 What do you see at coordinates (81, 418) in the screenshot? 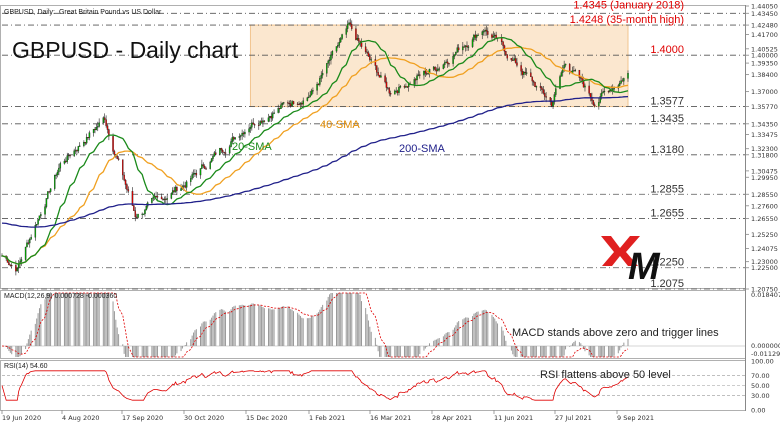
I see `x-tick-label: 4 Aug 2020` at bounding box center [81, 418].